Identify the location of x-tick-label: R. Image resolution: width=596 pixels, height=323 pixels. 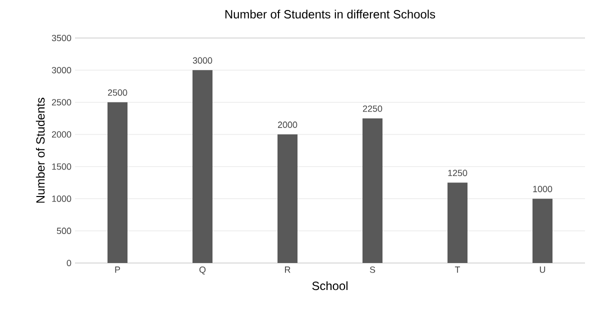
(287, 269).